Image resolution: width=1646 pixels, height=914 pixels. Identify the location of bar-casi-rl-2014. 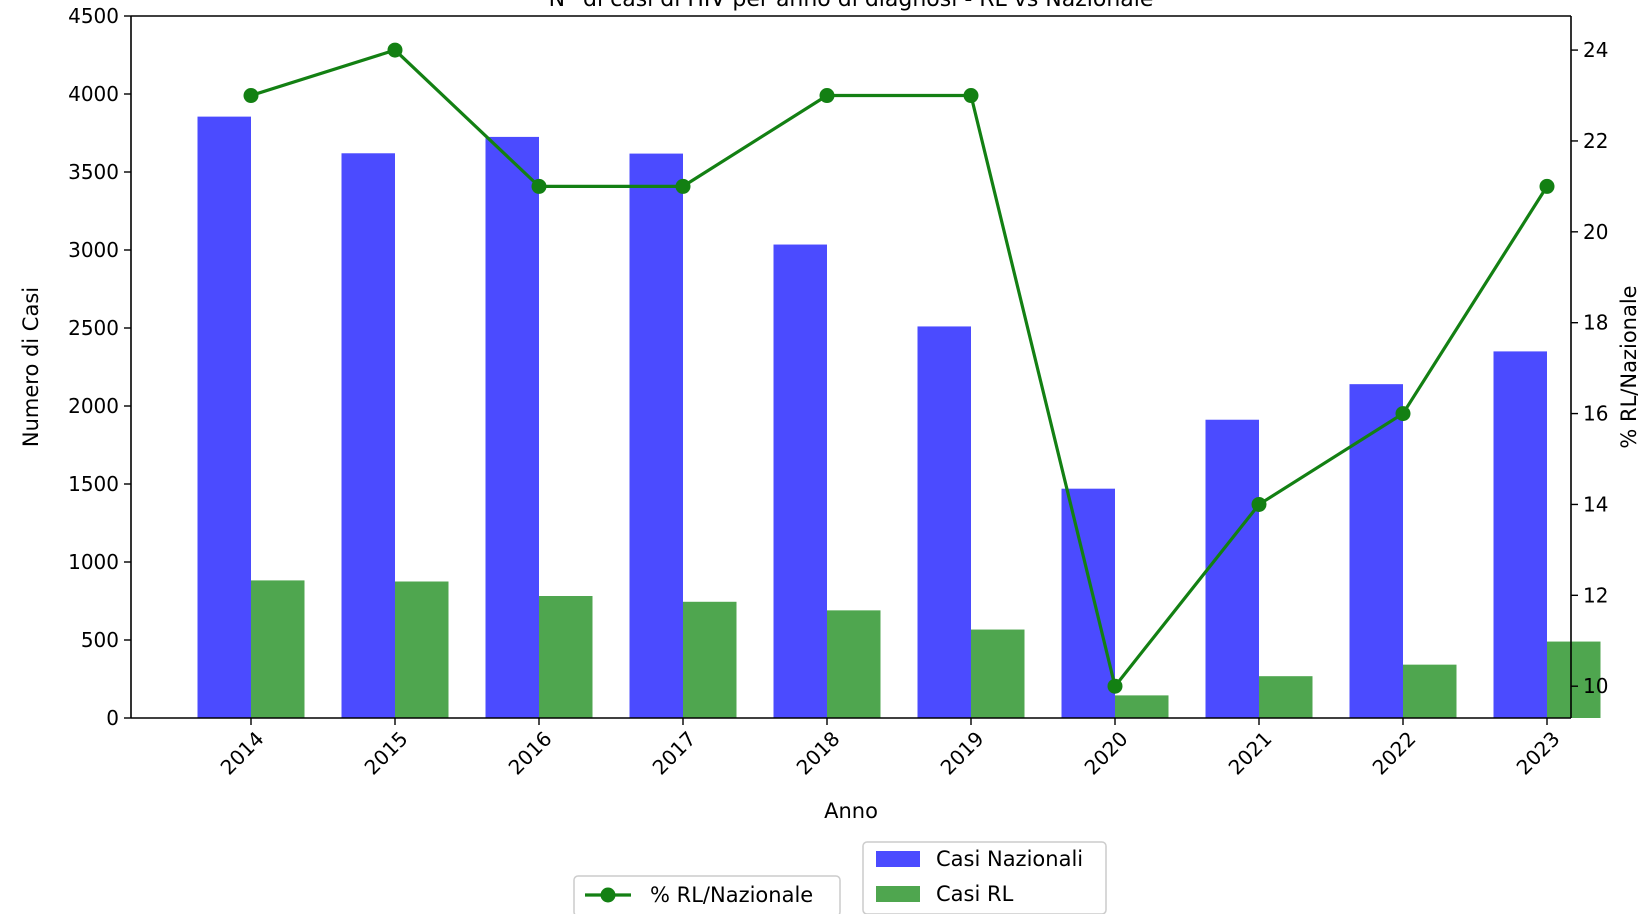
(278, 649).